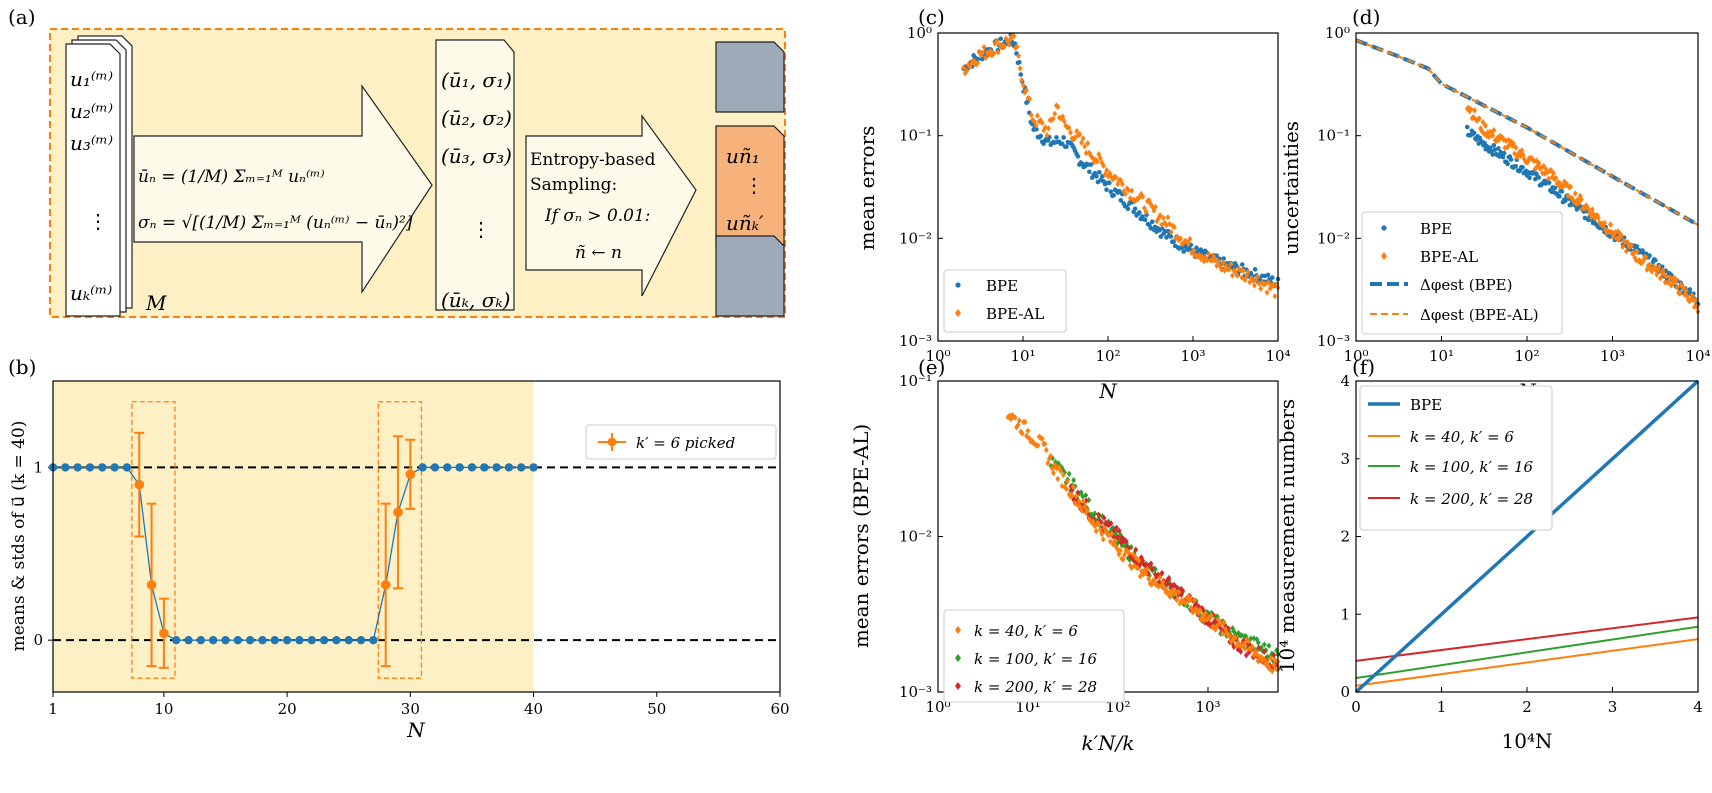  I want to click on pairs-box, so click(475, 175).